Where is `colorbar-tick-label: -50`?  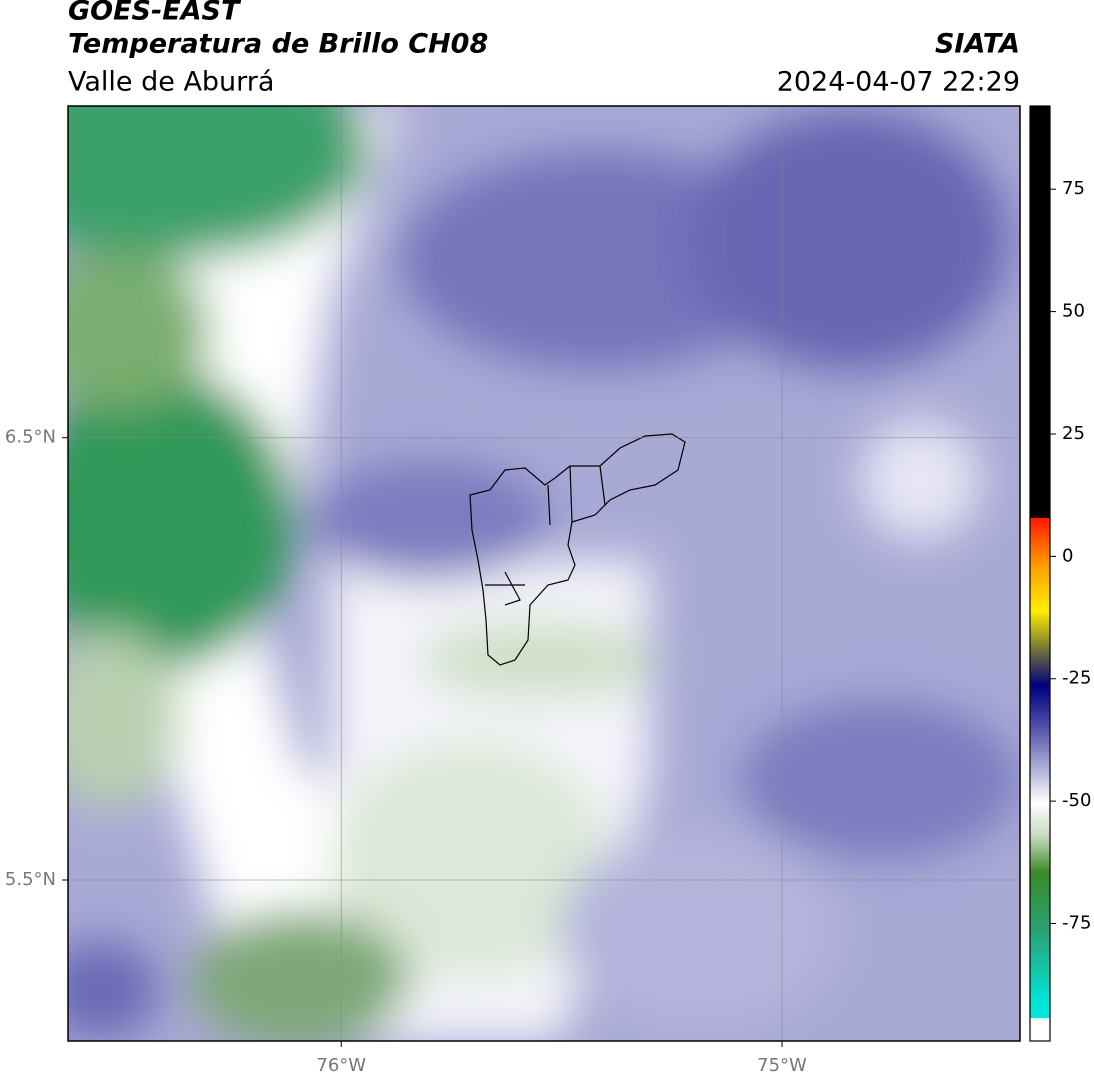 colorbar-tick-label: -50 is located at coordinates (1076, 800).